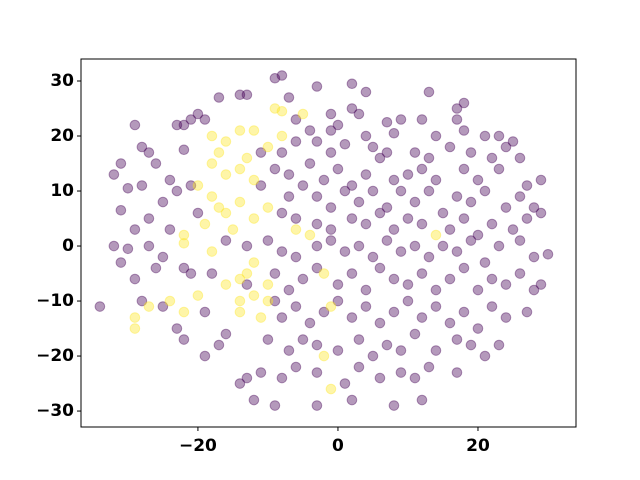 The width and height of the screenshot is (640, 480). What do you see at coordinates (55, 356) in the screenshot?
I see `y-tick-label: −20` at bounding box center [55, 356].